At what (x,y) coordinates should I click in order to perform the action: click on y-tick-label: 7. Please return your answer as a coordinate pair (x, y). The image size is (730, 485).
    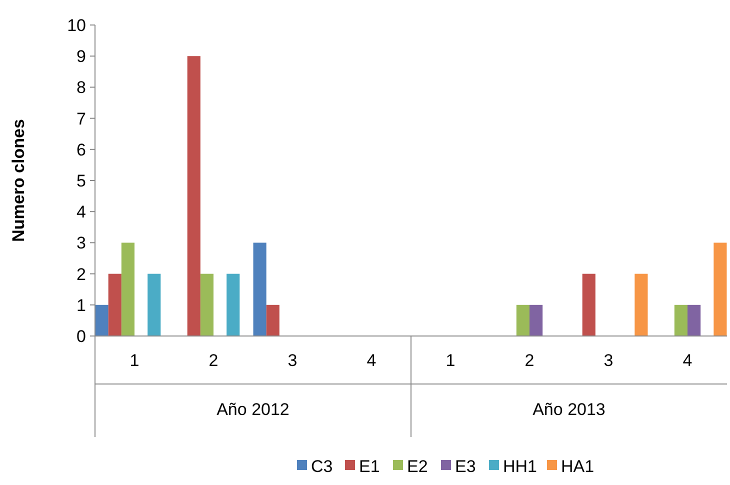
    Looking at the image, I should click on (81, 118).